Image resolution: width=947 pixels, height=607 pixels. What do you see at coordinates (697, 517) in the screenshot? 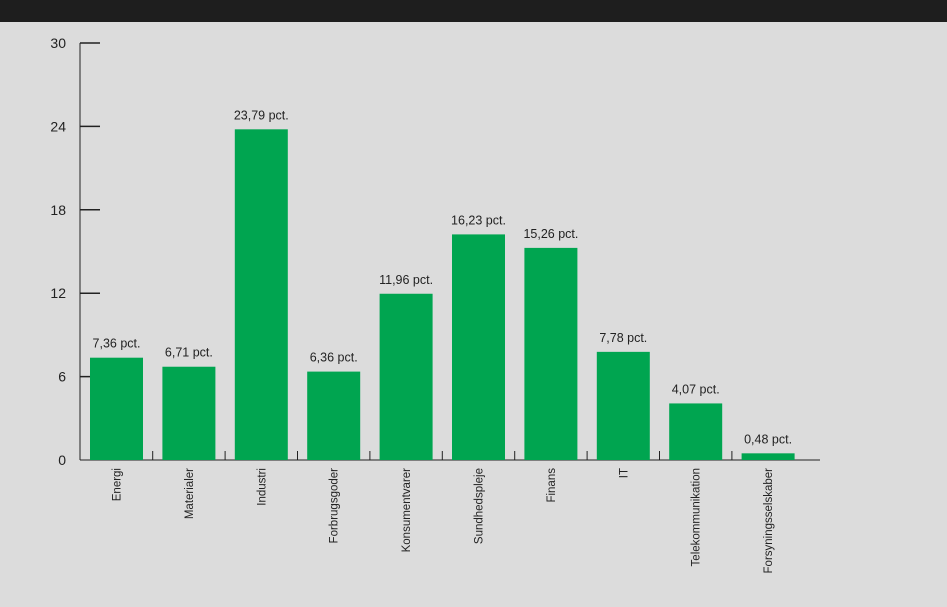
I see `category-label: Telekommunikation` at bounding box center [697, 517].